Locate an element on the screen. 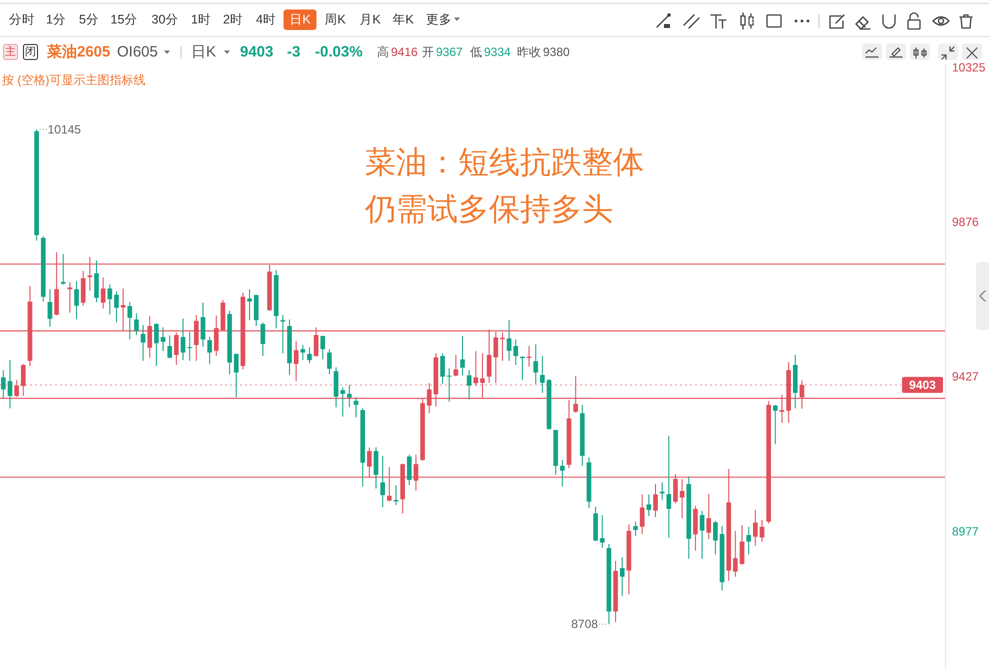  text: 30分 is located at coordinates (165, 19).